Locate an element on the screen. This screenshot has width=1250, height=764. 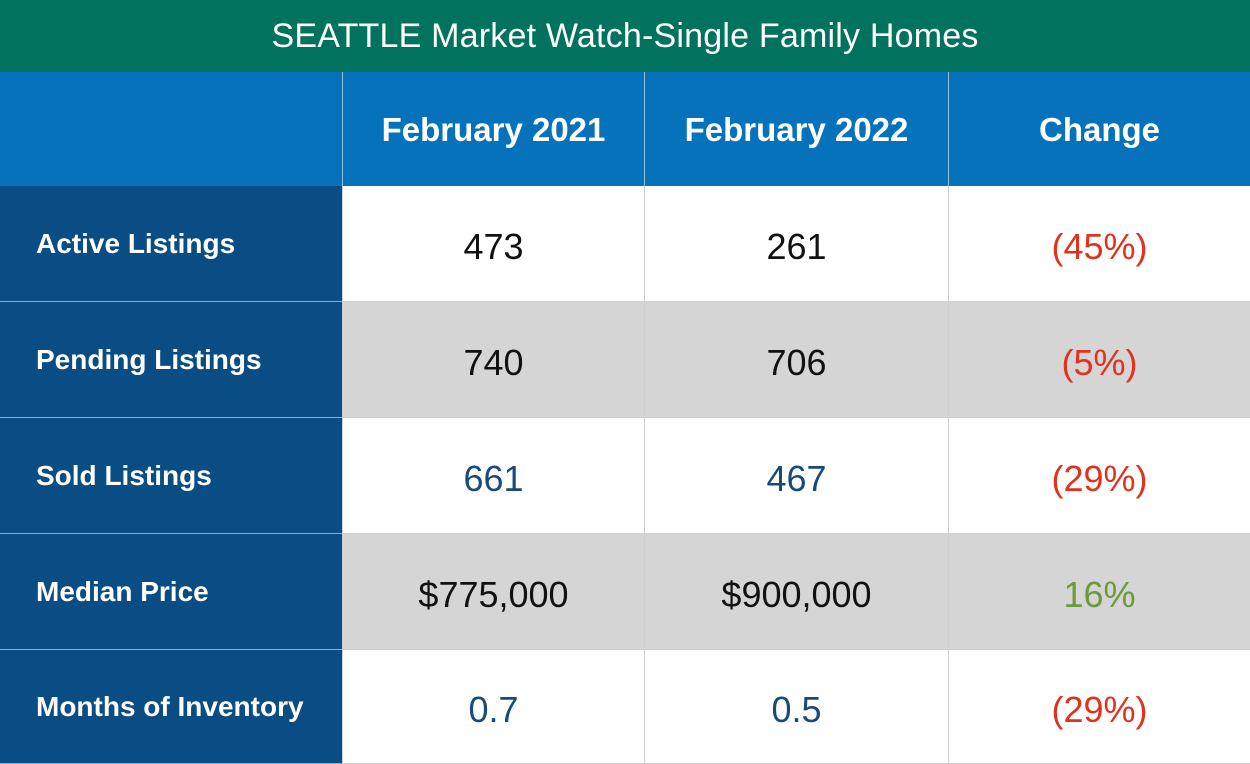
row-label-median-price: Median Price is located at coordinates (171, 592).